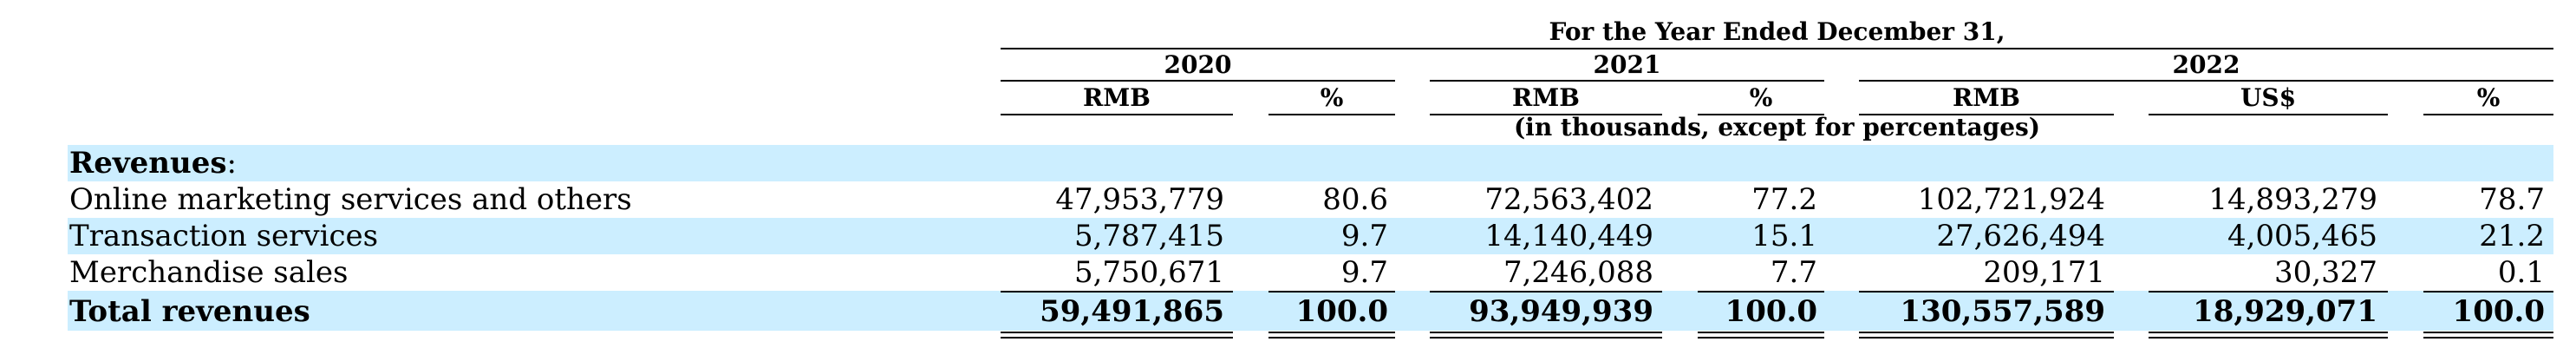 The width and height of the screenshot is (2576, 355). Describe the element at coordinates (351, 199) in the screenshot. I see `row-label: Online marketing services and others` at that location.